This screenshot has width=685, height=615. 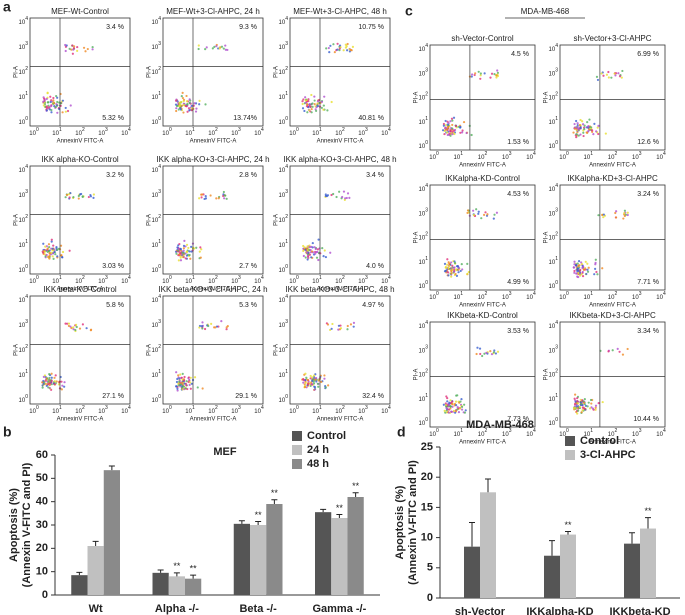 What do you see at coordinates (248, 27) in the screenshot?
I see `quadrant-value: 9.3 %` at bounding box center [248, 27].